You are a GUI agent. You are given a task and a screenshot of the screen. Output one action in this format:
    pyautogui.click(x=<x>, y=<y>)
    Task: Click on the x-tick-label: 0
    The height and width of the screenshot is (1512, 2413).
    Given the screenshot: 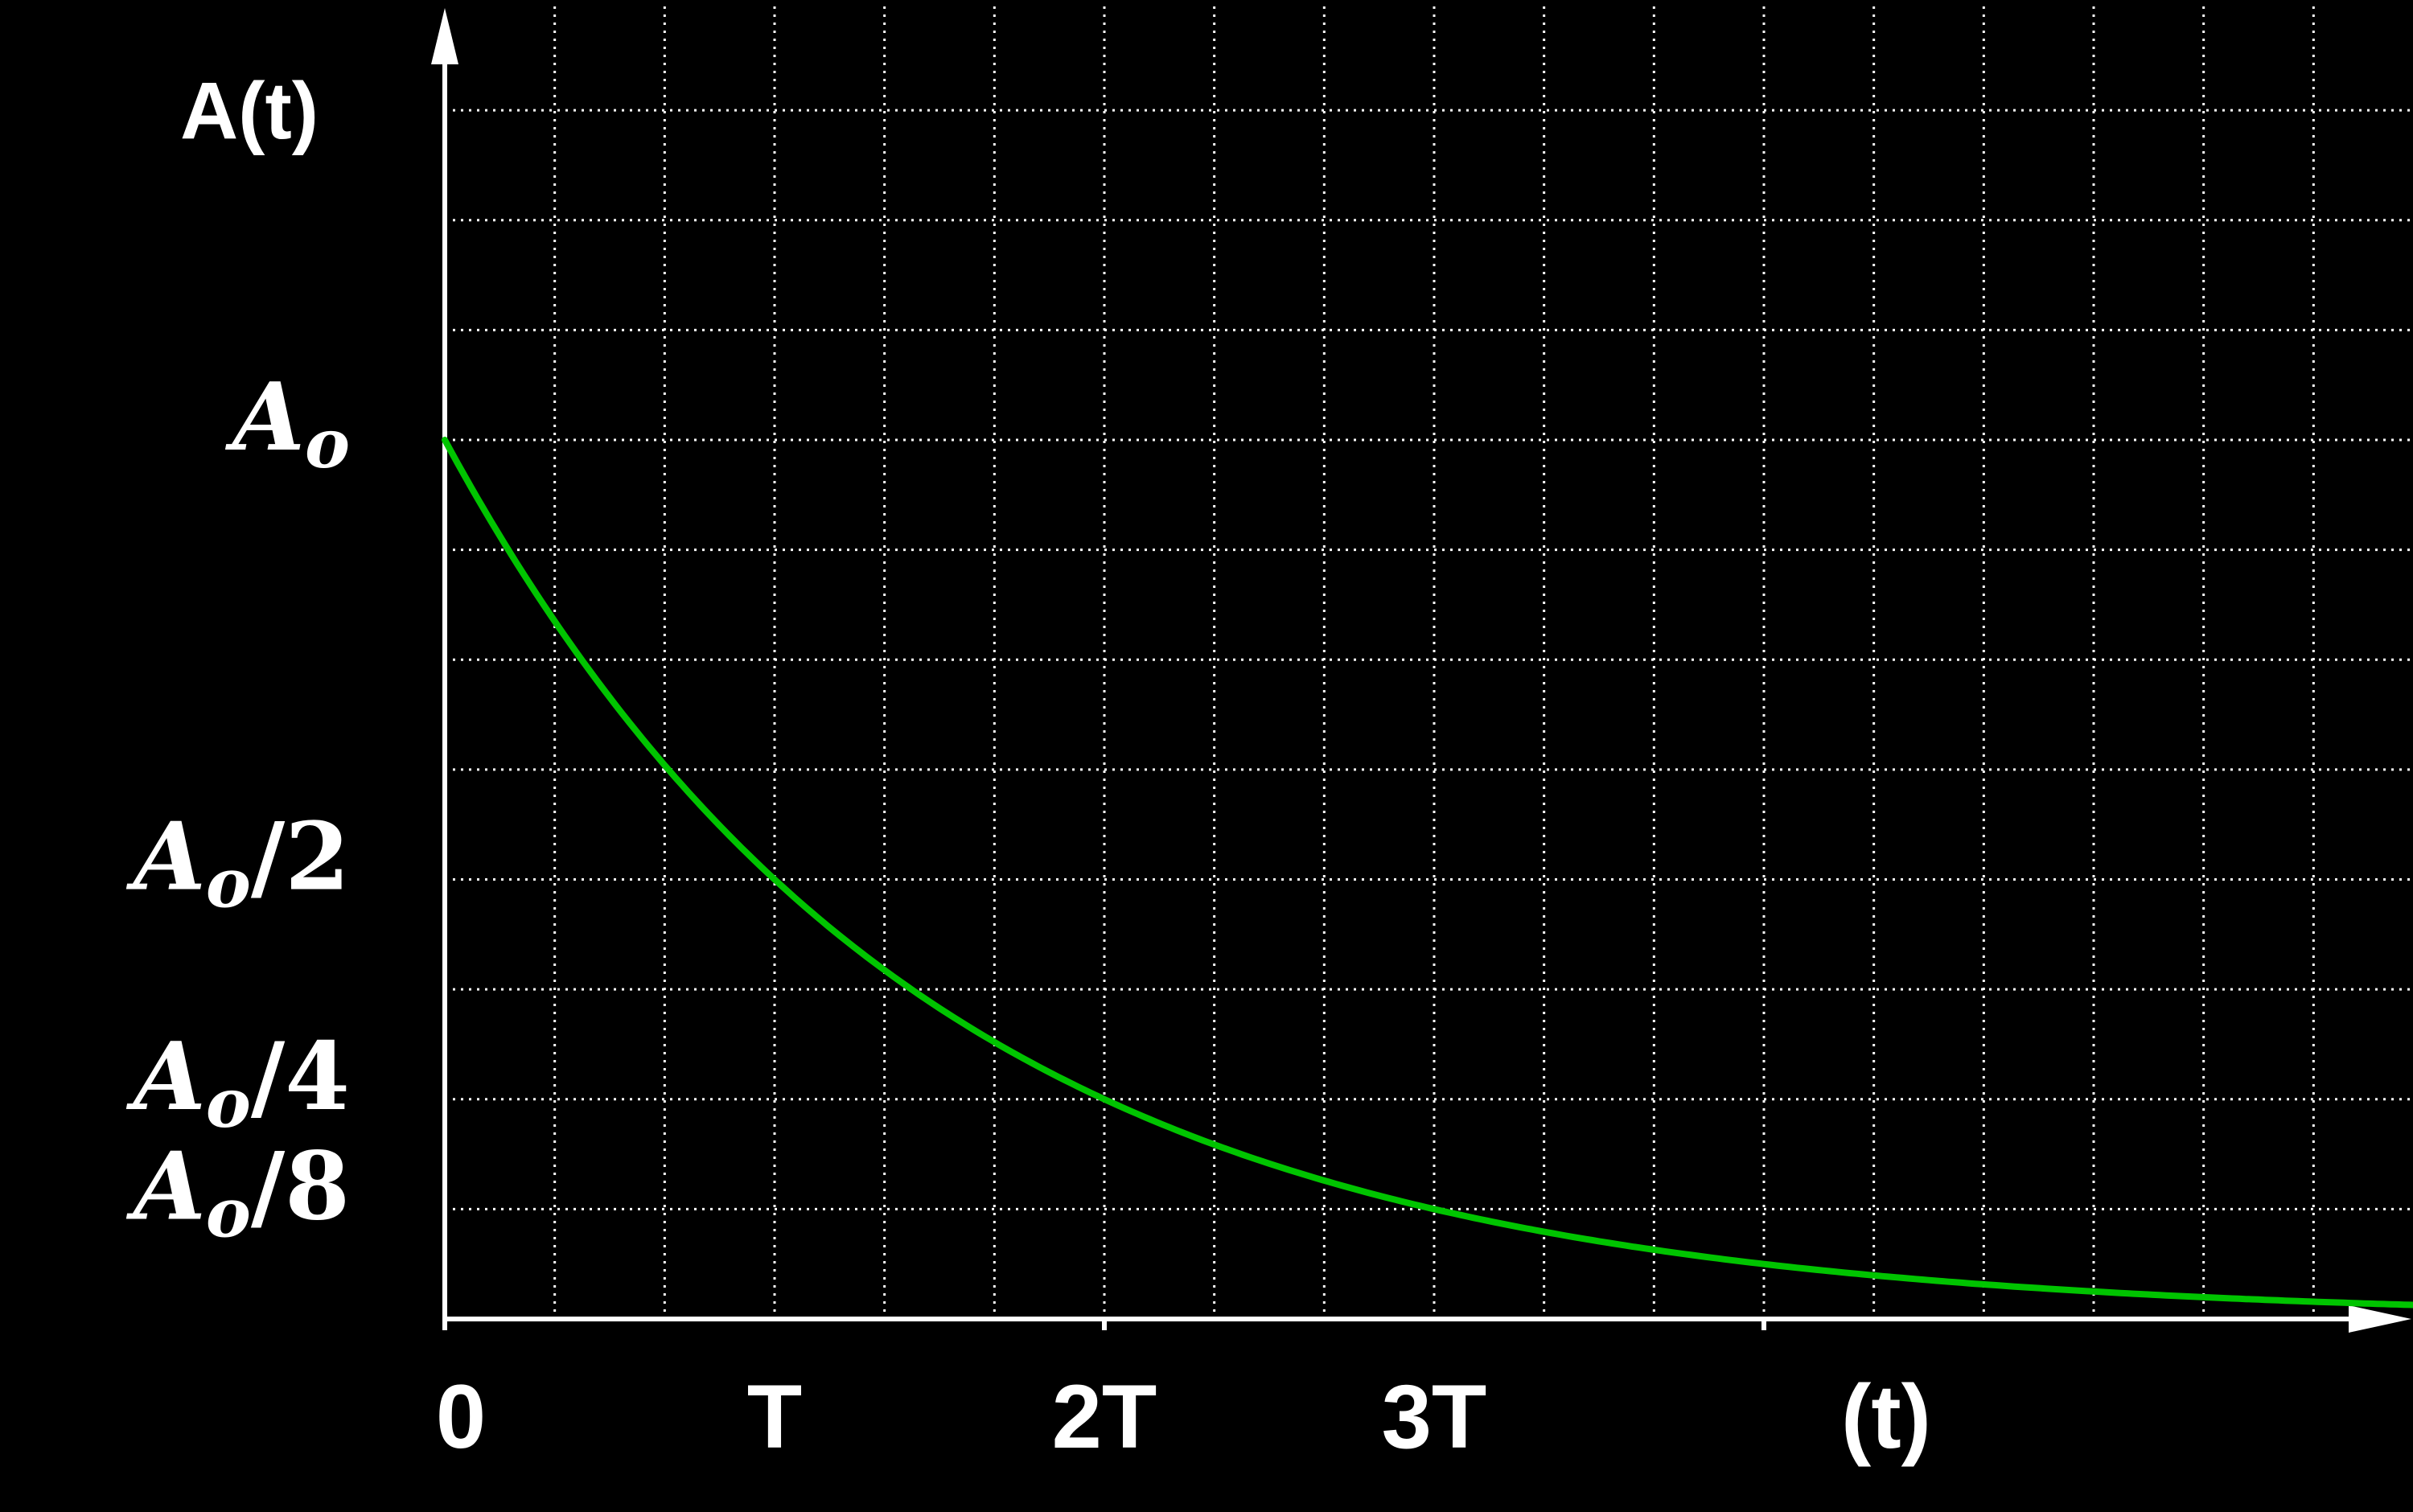 What is the action you would take?
    pyautogui.click(x=461, y=1417)
    